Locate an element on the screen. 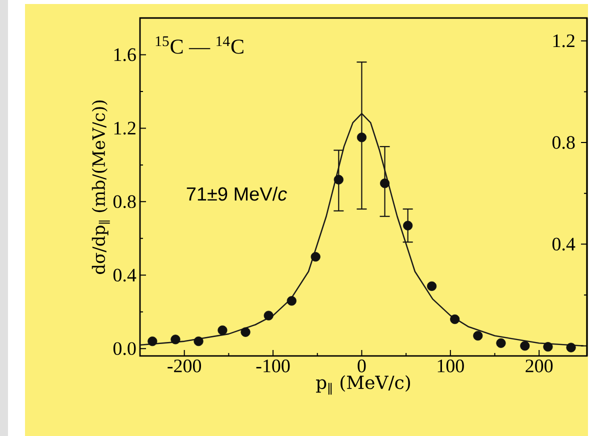  y-tick-label: 1.6 is located at coordinates (125, 55).